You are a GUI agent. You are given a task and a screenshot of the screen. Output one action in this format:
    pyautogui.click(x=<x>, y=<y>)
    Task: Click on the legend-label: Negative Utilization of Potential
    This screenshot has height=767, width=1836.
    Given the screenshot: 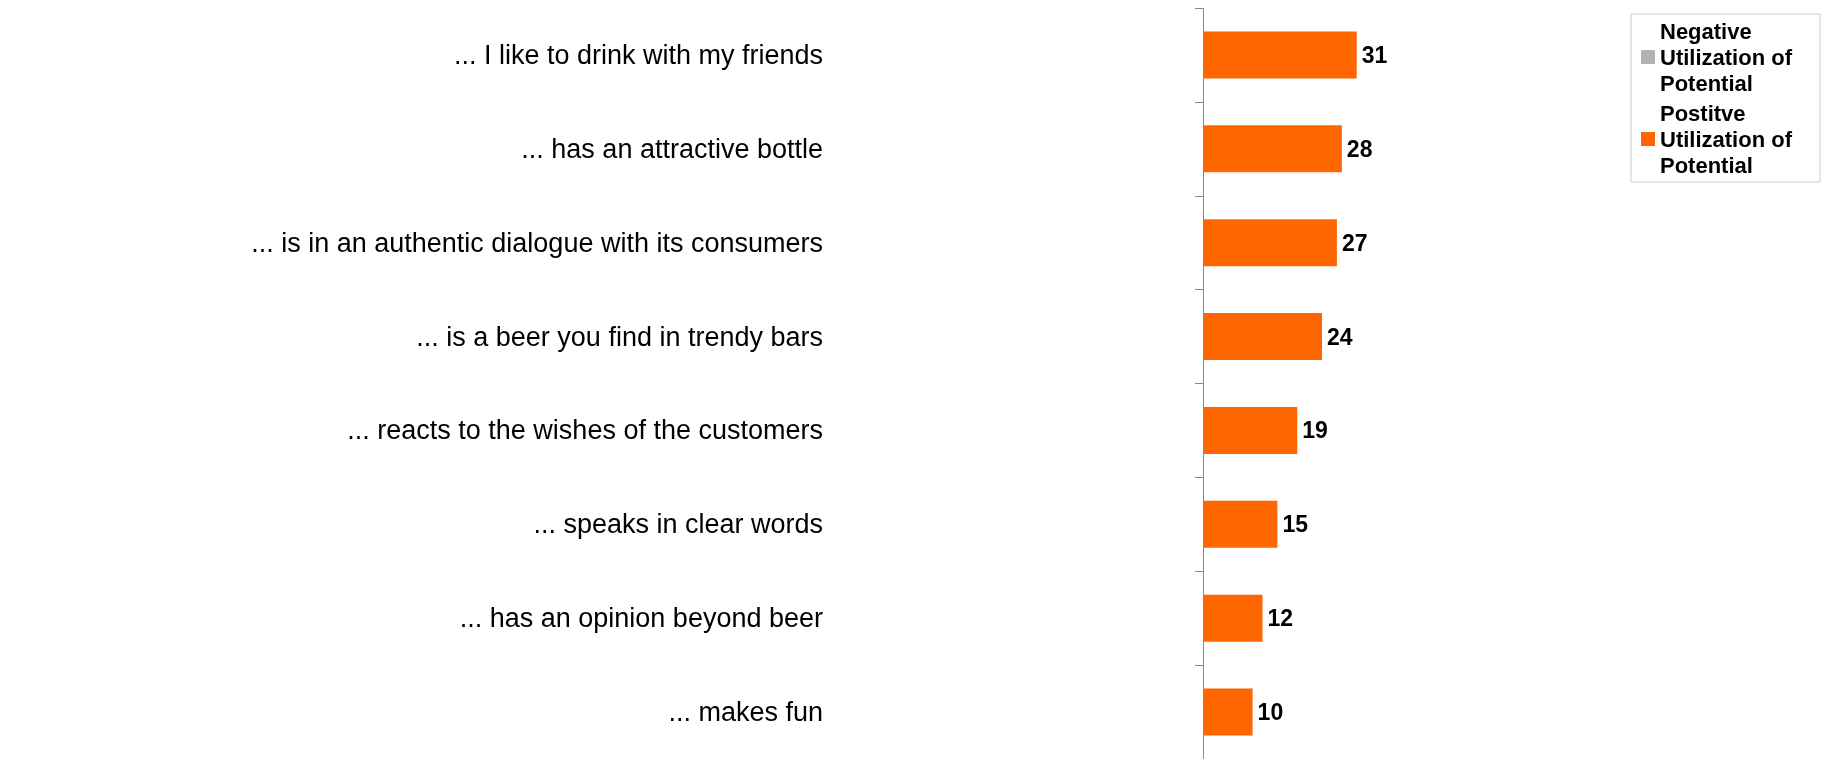 What is the action you would take?
    pyautogui.click(x=1729, y=57)
    